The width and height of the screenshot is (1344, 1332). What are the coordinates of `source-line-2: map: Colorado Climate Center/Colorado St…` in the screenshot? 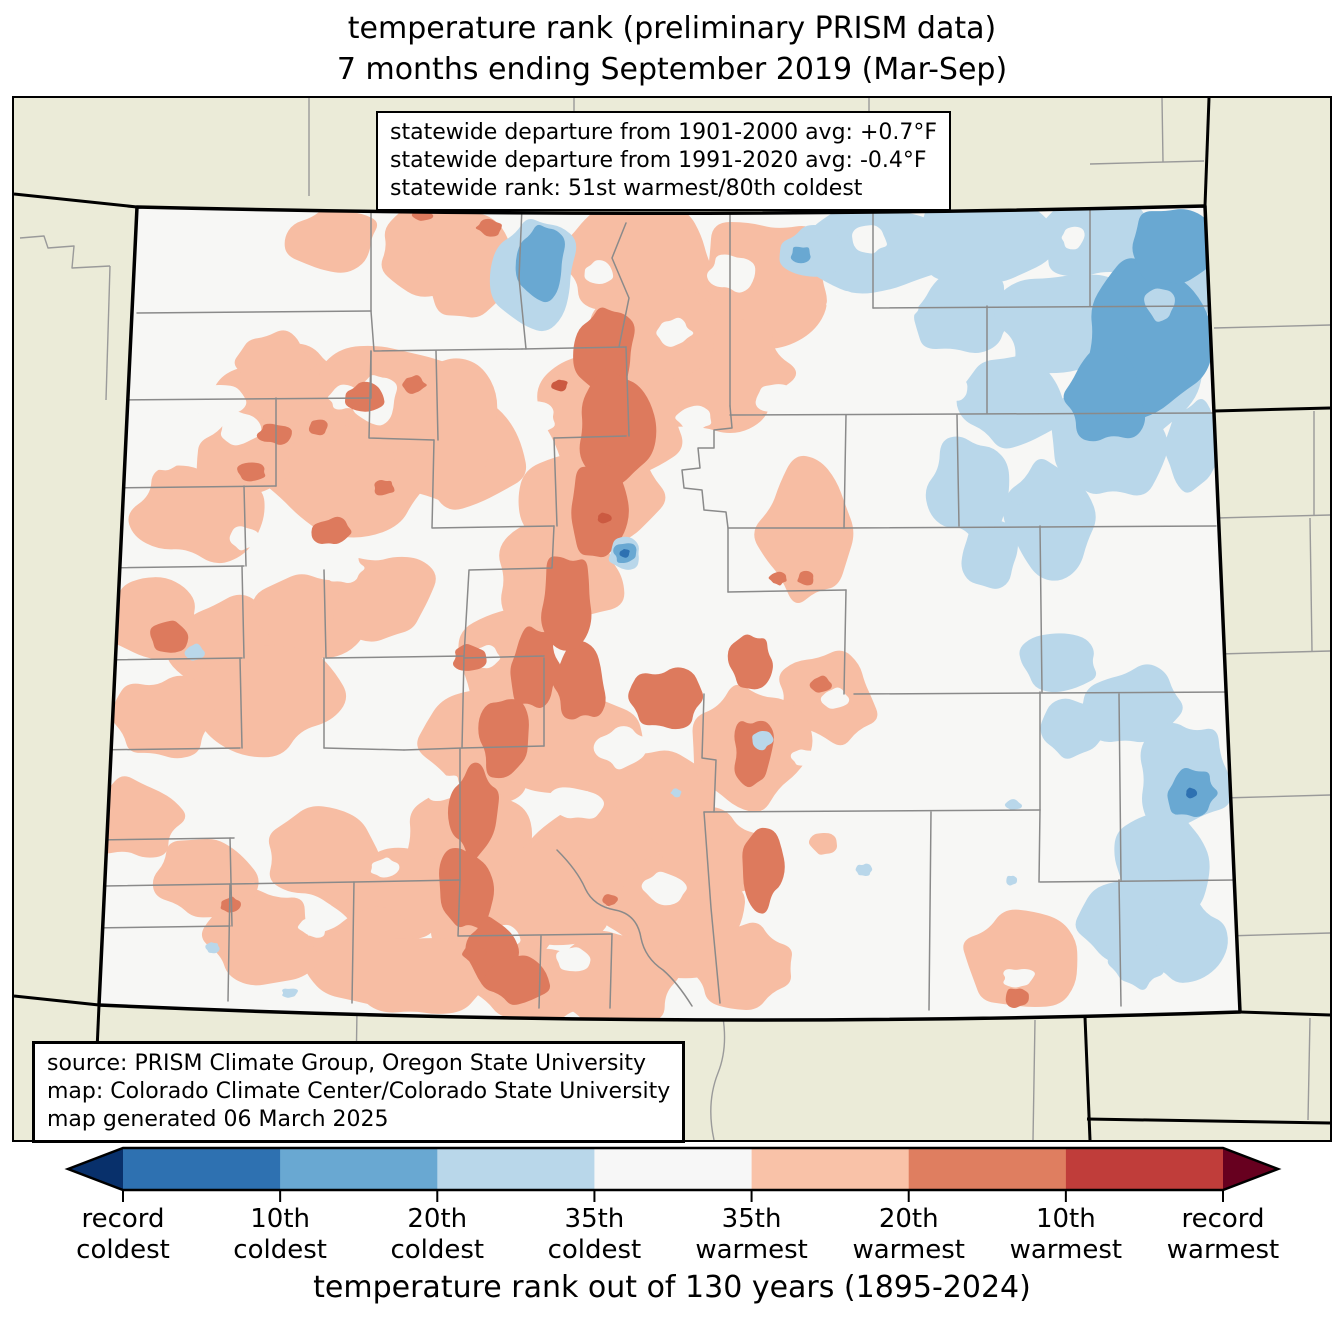 It's located at (359, 1091).